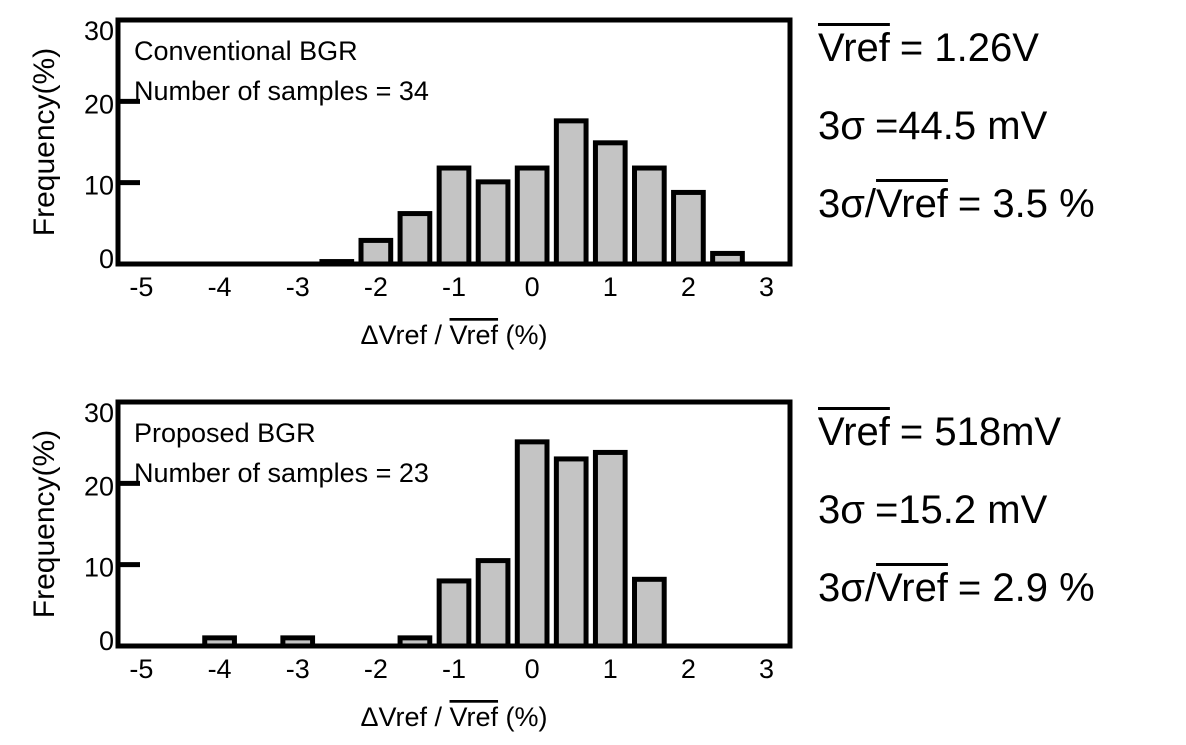 This screenshot has height=745, width=1186. Describe the element at coordinates (281, 473) in the screenshot. I see `chart-subtitle: Number of samples = 23` at that location.